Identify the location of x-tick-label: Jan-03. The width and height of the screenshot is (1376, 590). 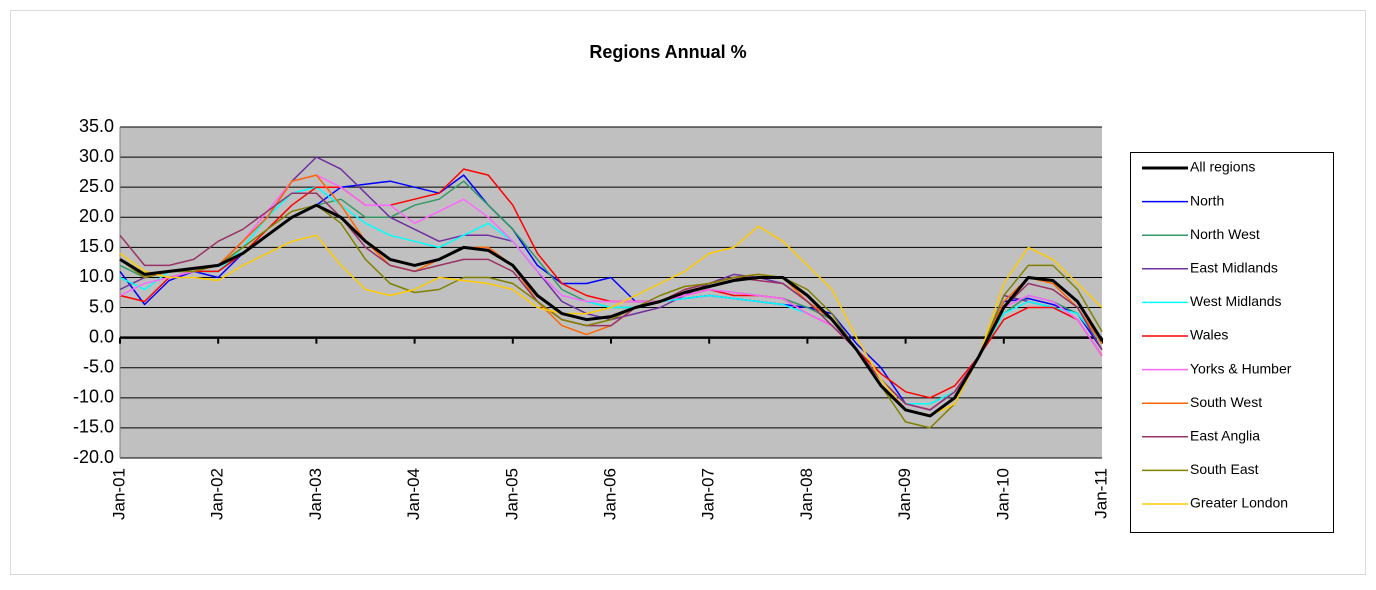
(315, 494).